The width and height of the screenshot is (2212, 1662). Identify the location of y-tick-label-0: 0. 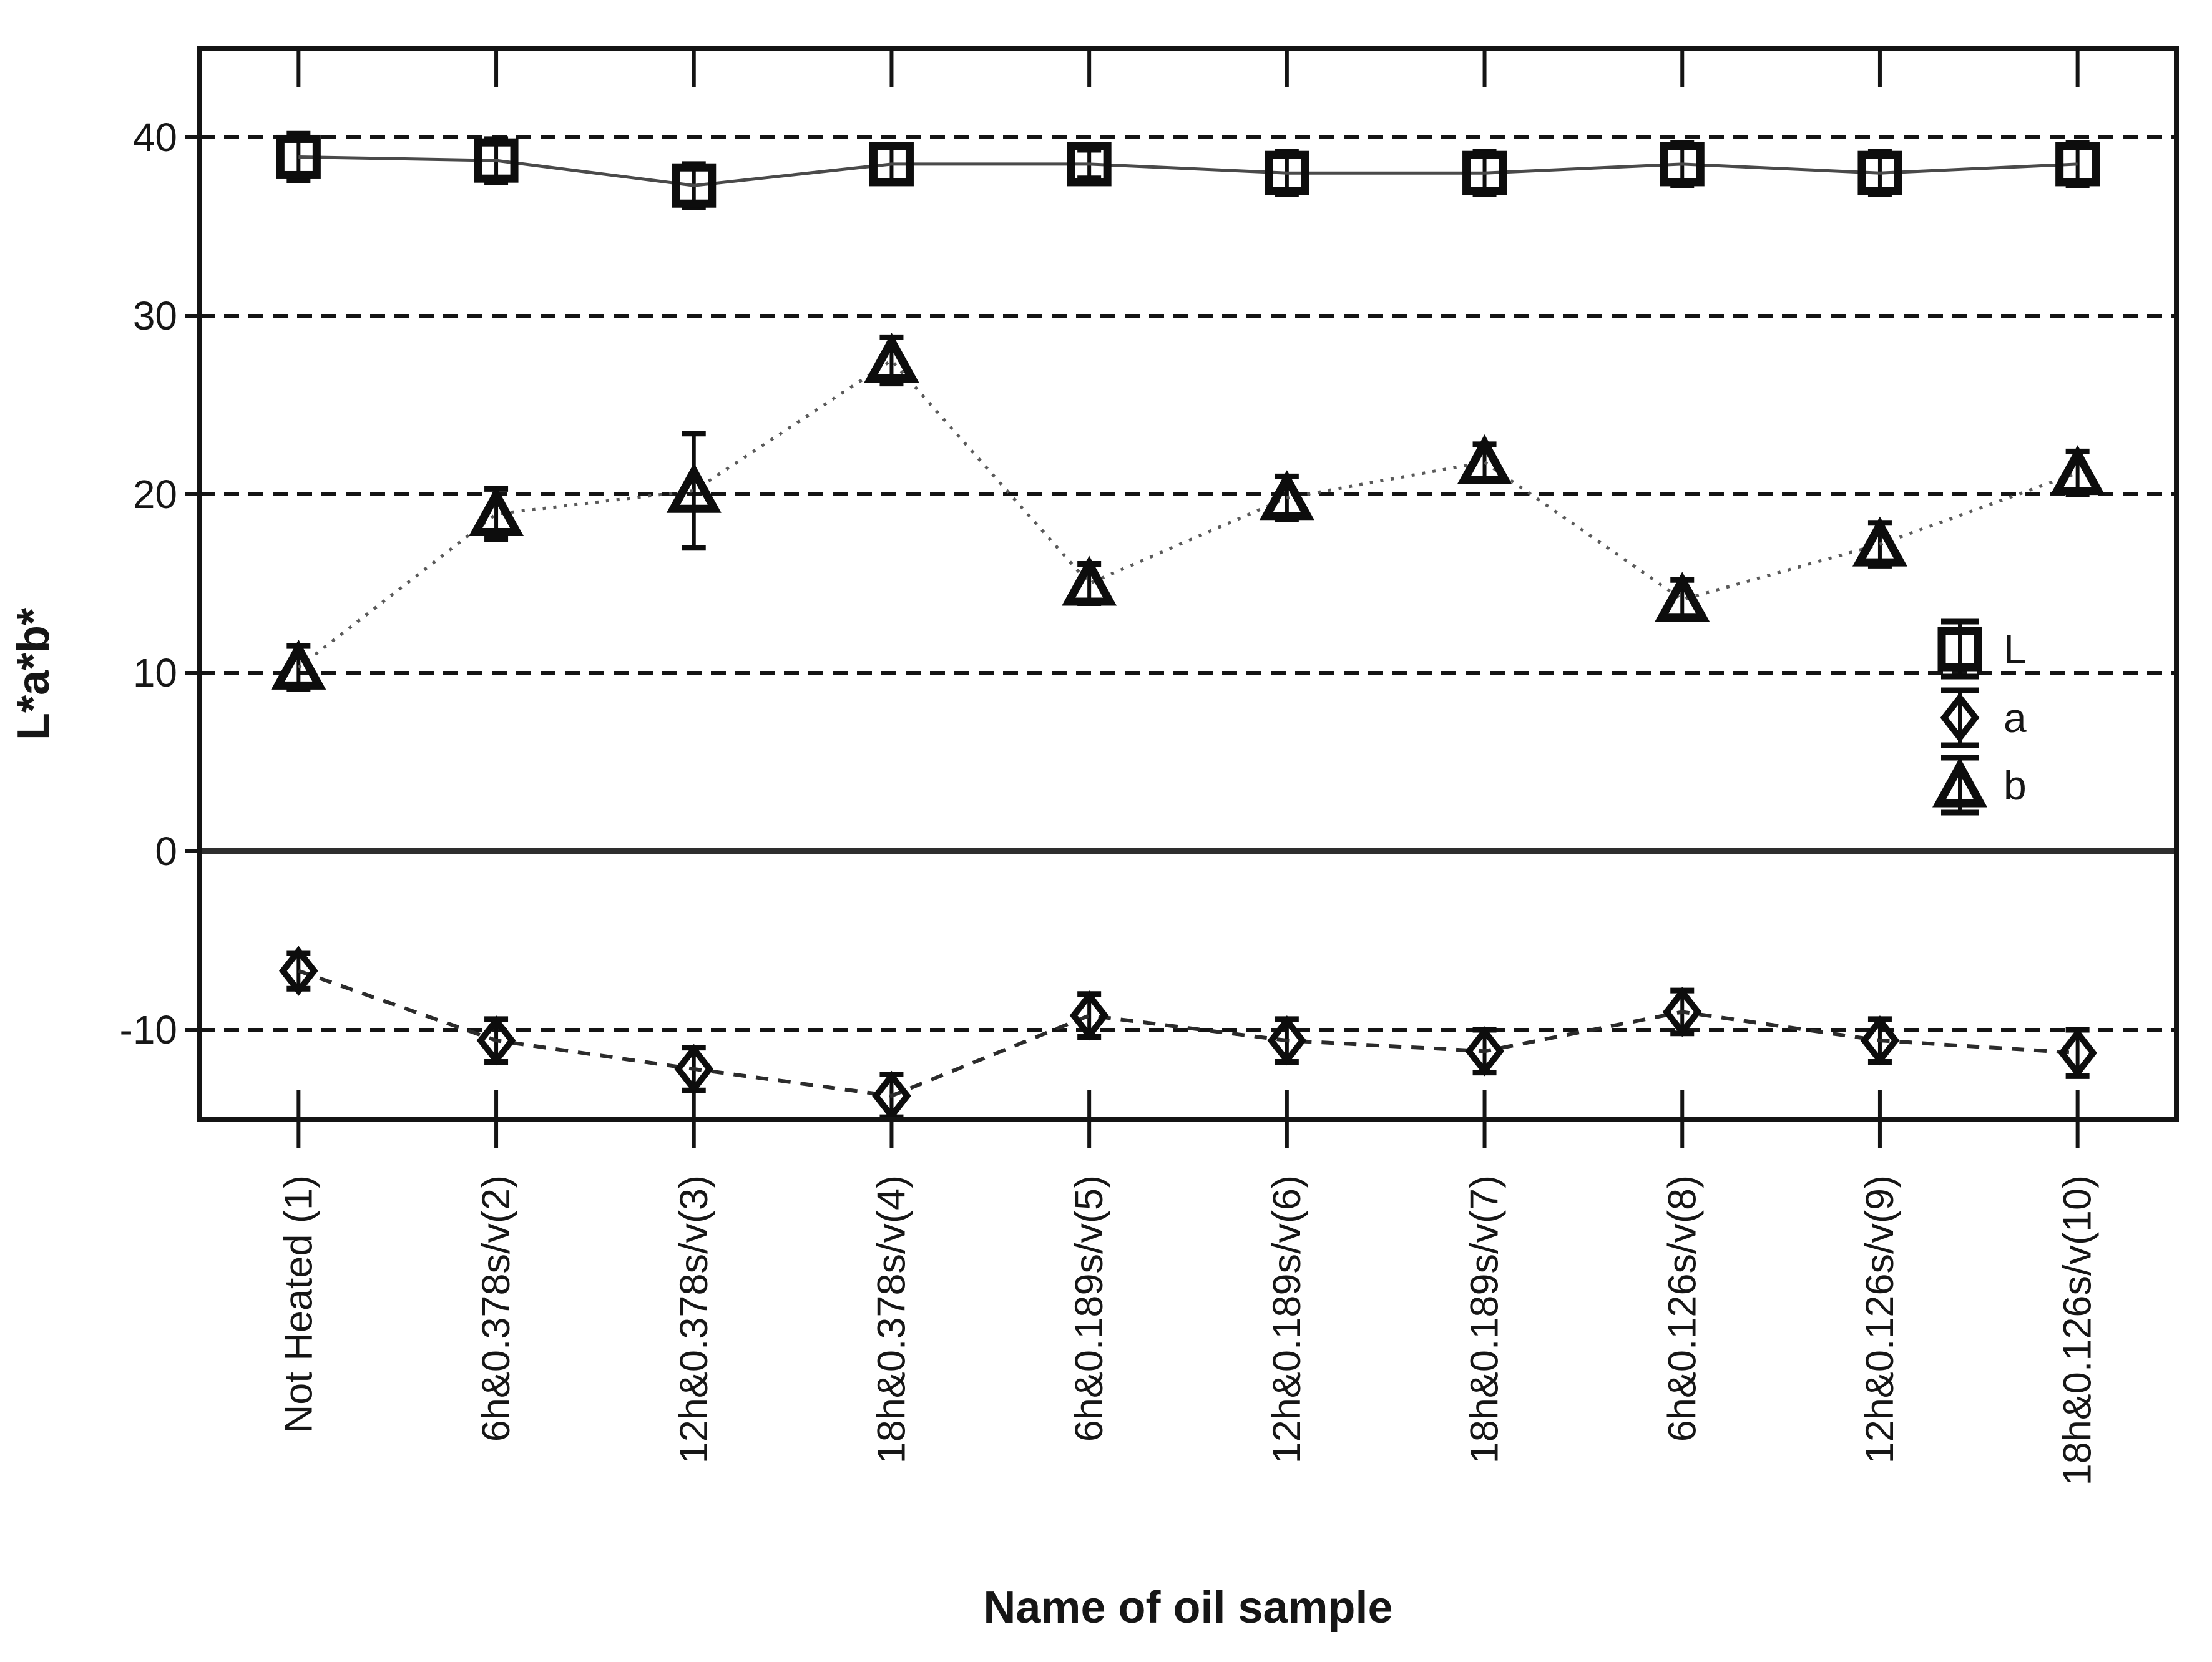
(166, 851).